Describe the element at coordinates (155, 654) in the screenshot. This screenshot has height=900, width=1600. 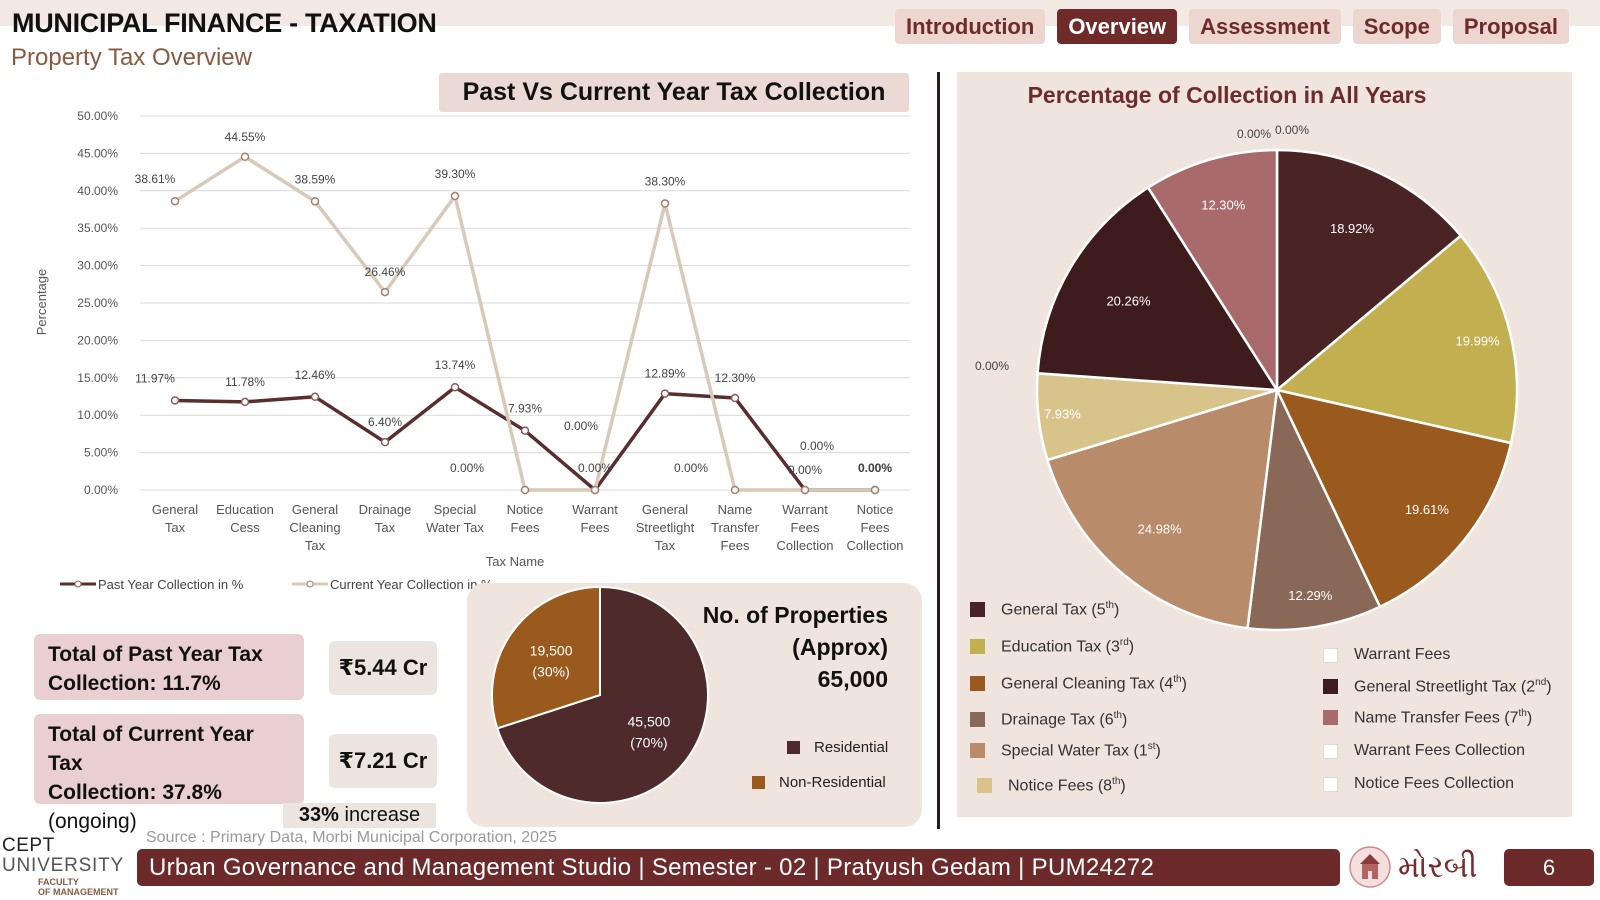
I see `past-summary-line1: Total of Past Year Tax` at that location.